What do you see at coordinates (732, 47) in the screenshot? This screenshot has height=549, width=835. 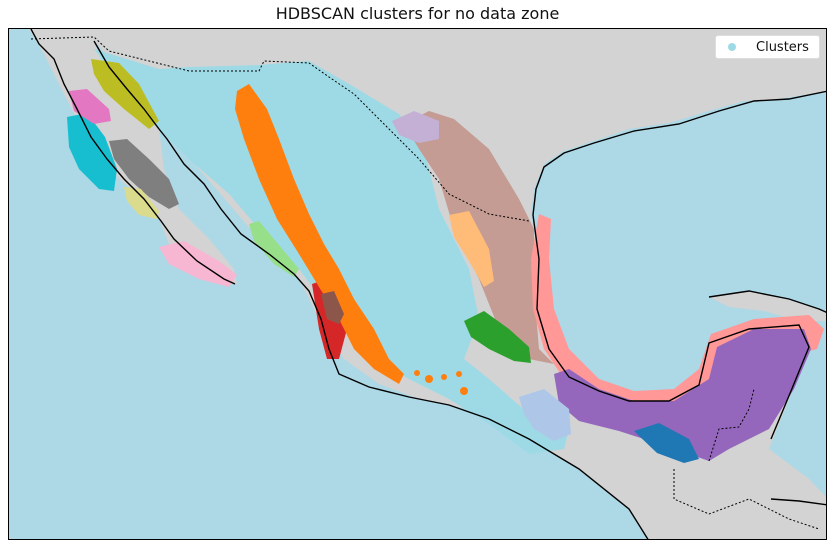 I see `legend-marker` at bounding box center [732, 47].